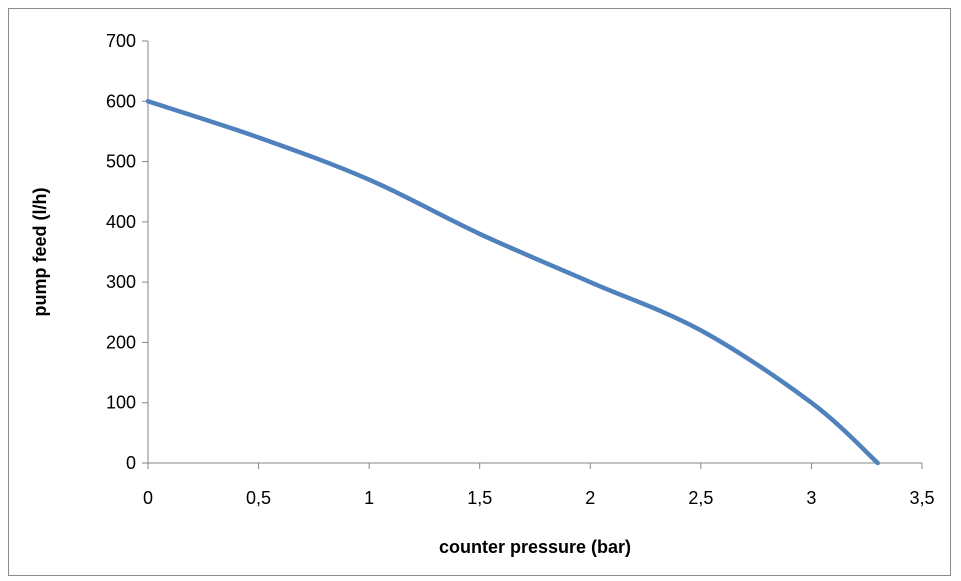 The image size is (961, 581). What do you see at coordinates (131, 463) in the screenshot?
I see `y-tick-label: 0` at bounding box center [131, 463].